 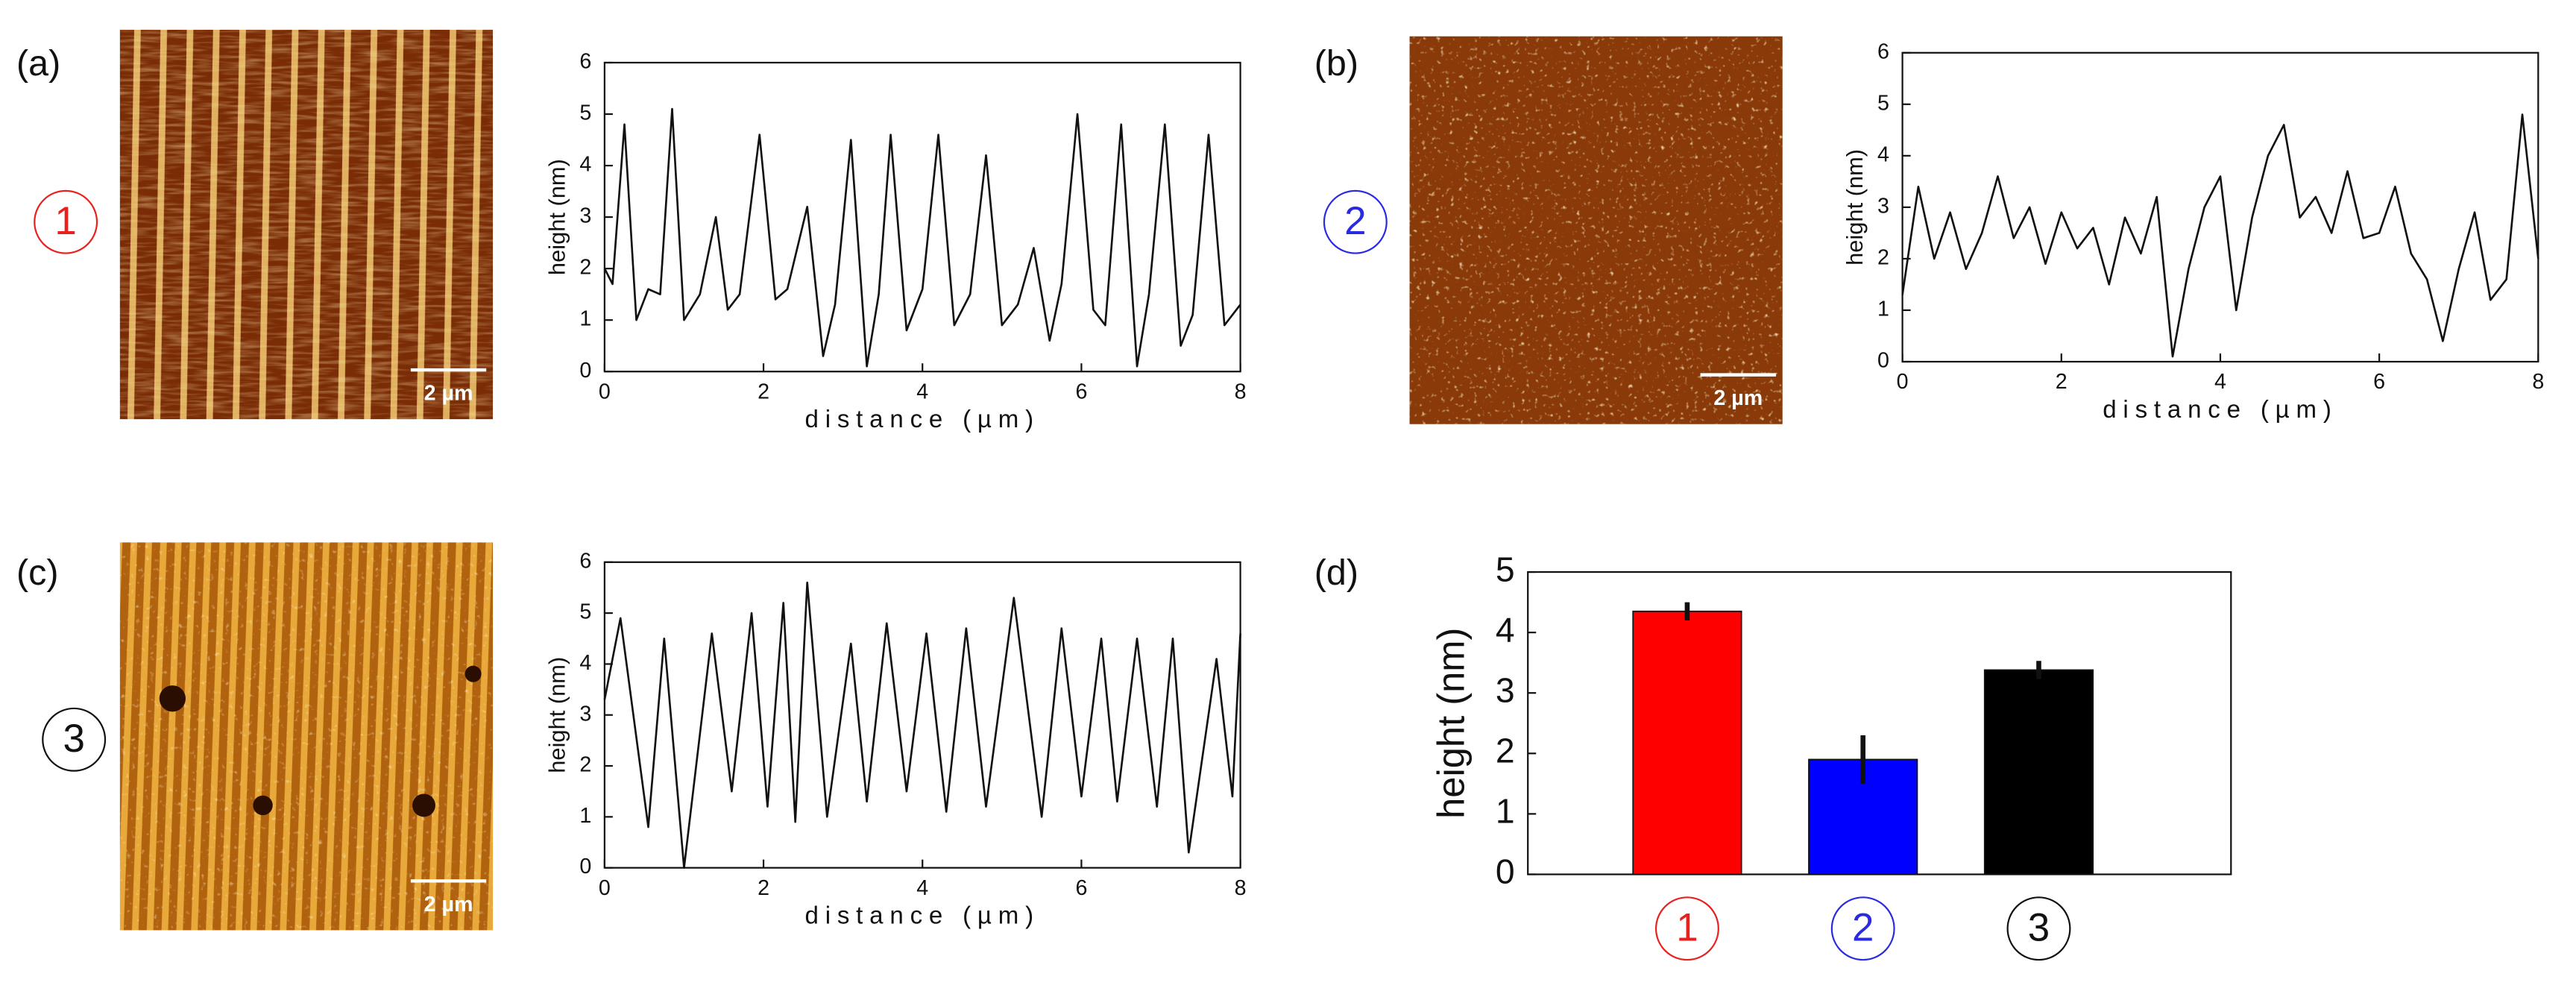 I want to click on panel-label: (d), so click(x=1336, y=573).